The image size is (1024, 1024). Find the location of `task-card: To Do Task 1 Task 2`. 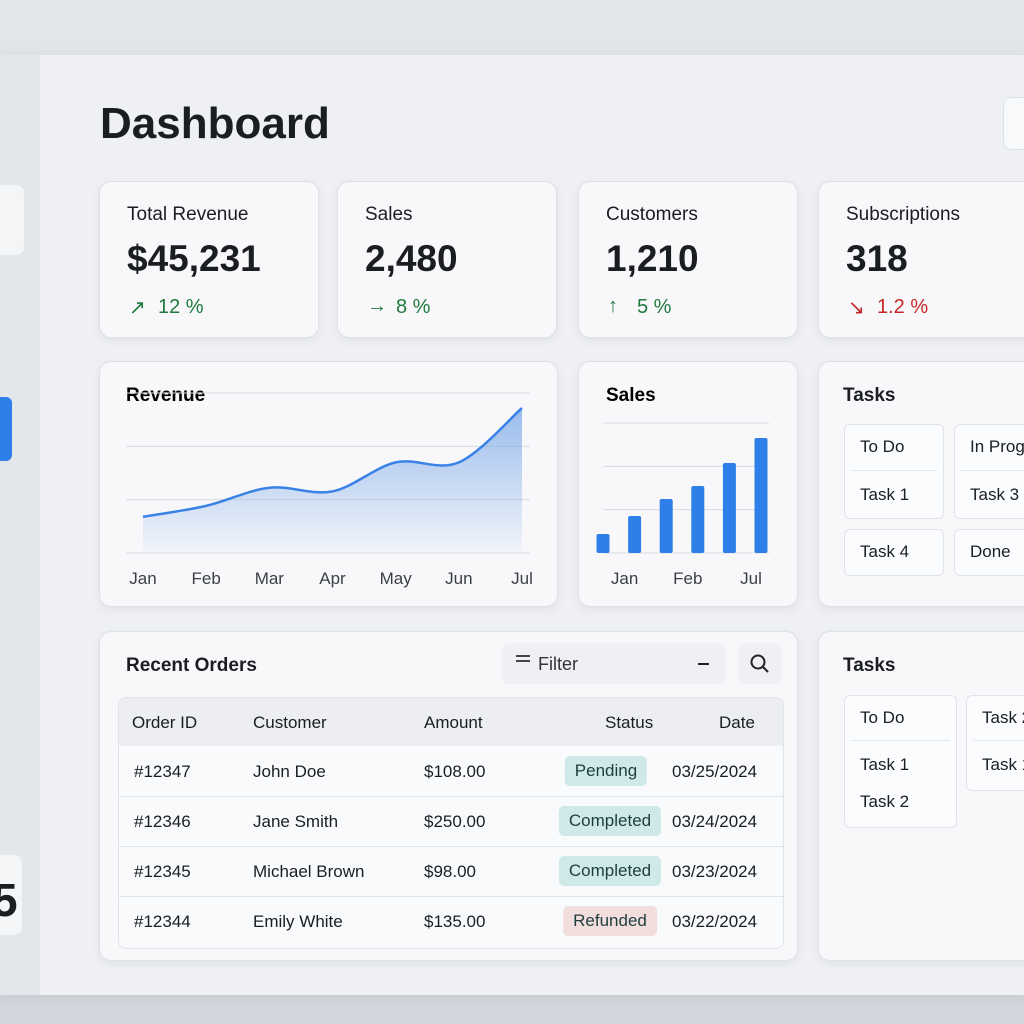

task-card: To Do Task 1 Task 2 is located at coordinates (900, 761).